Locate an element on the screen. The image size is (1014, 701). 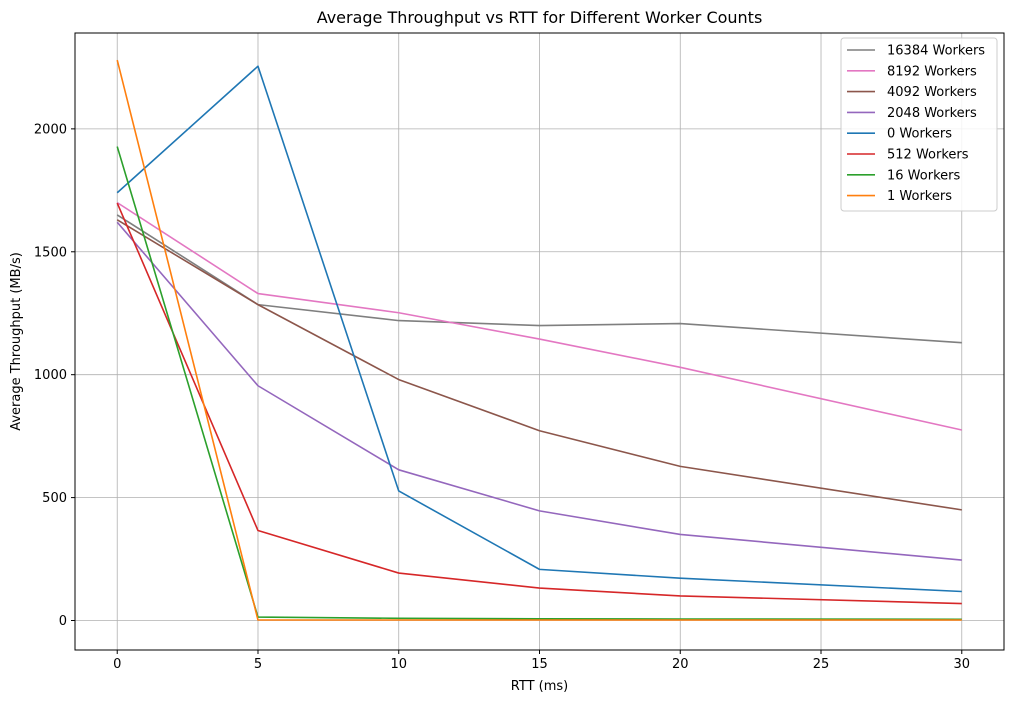
x-tick-label: 15 is located at coordinates (539, 664).